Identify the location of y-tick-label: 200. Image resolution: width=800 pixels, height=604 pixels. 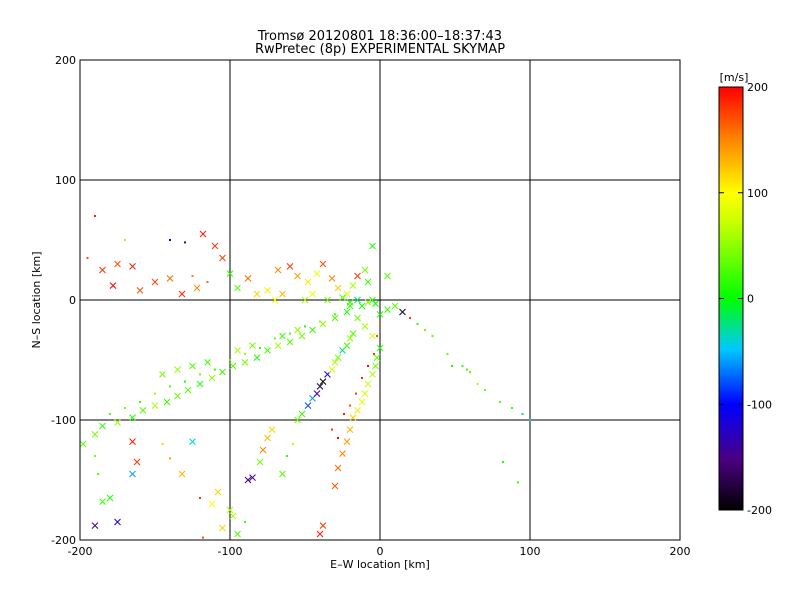
(65, 60).